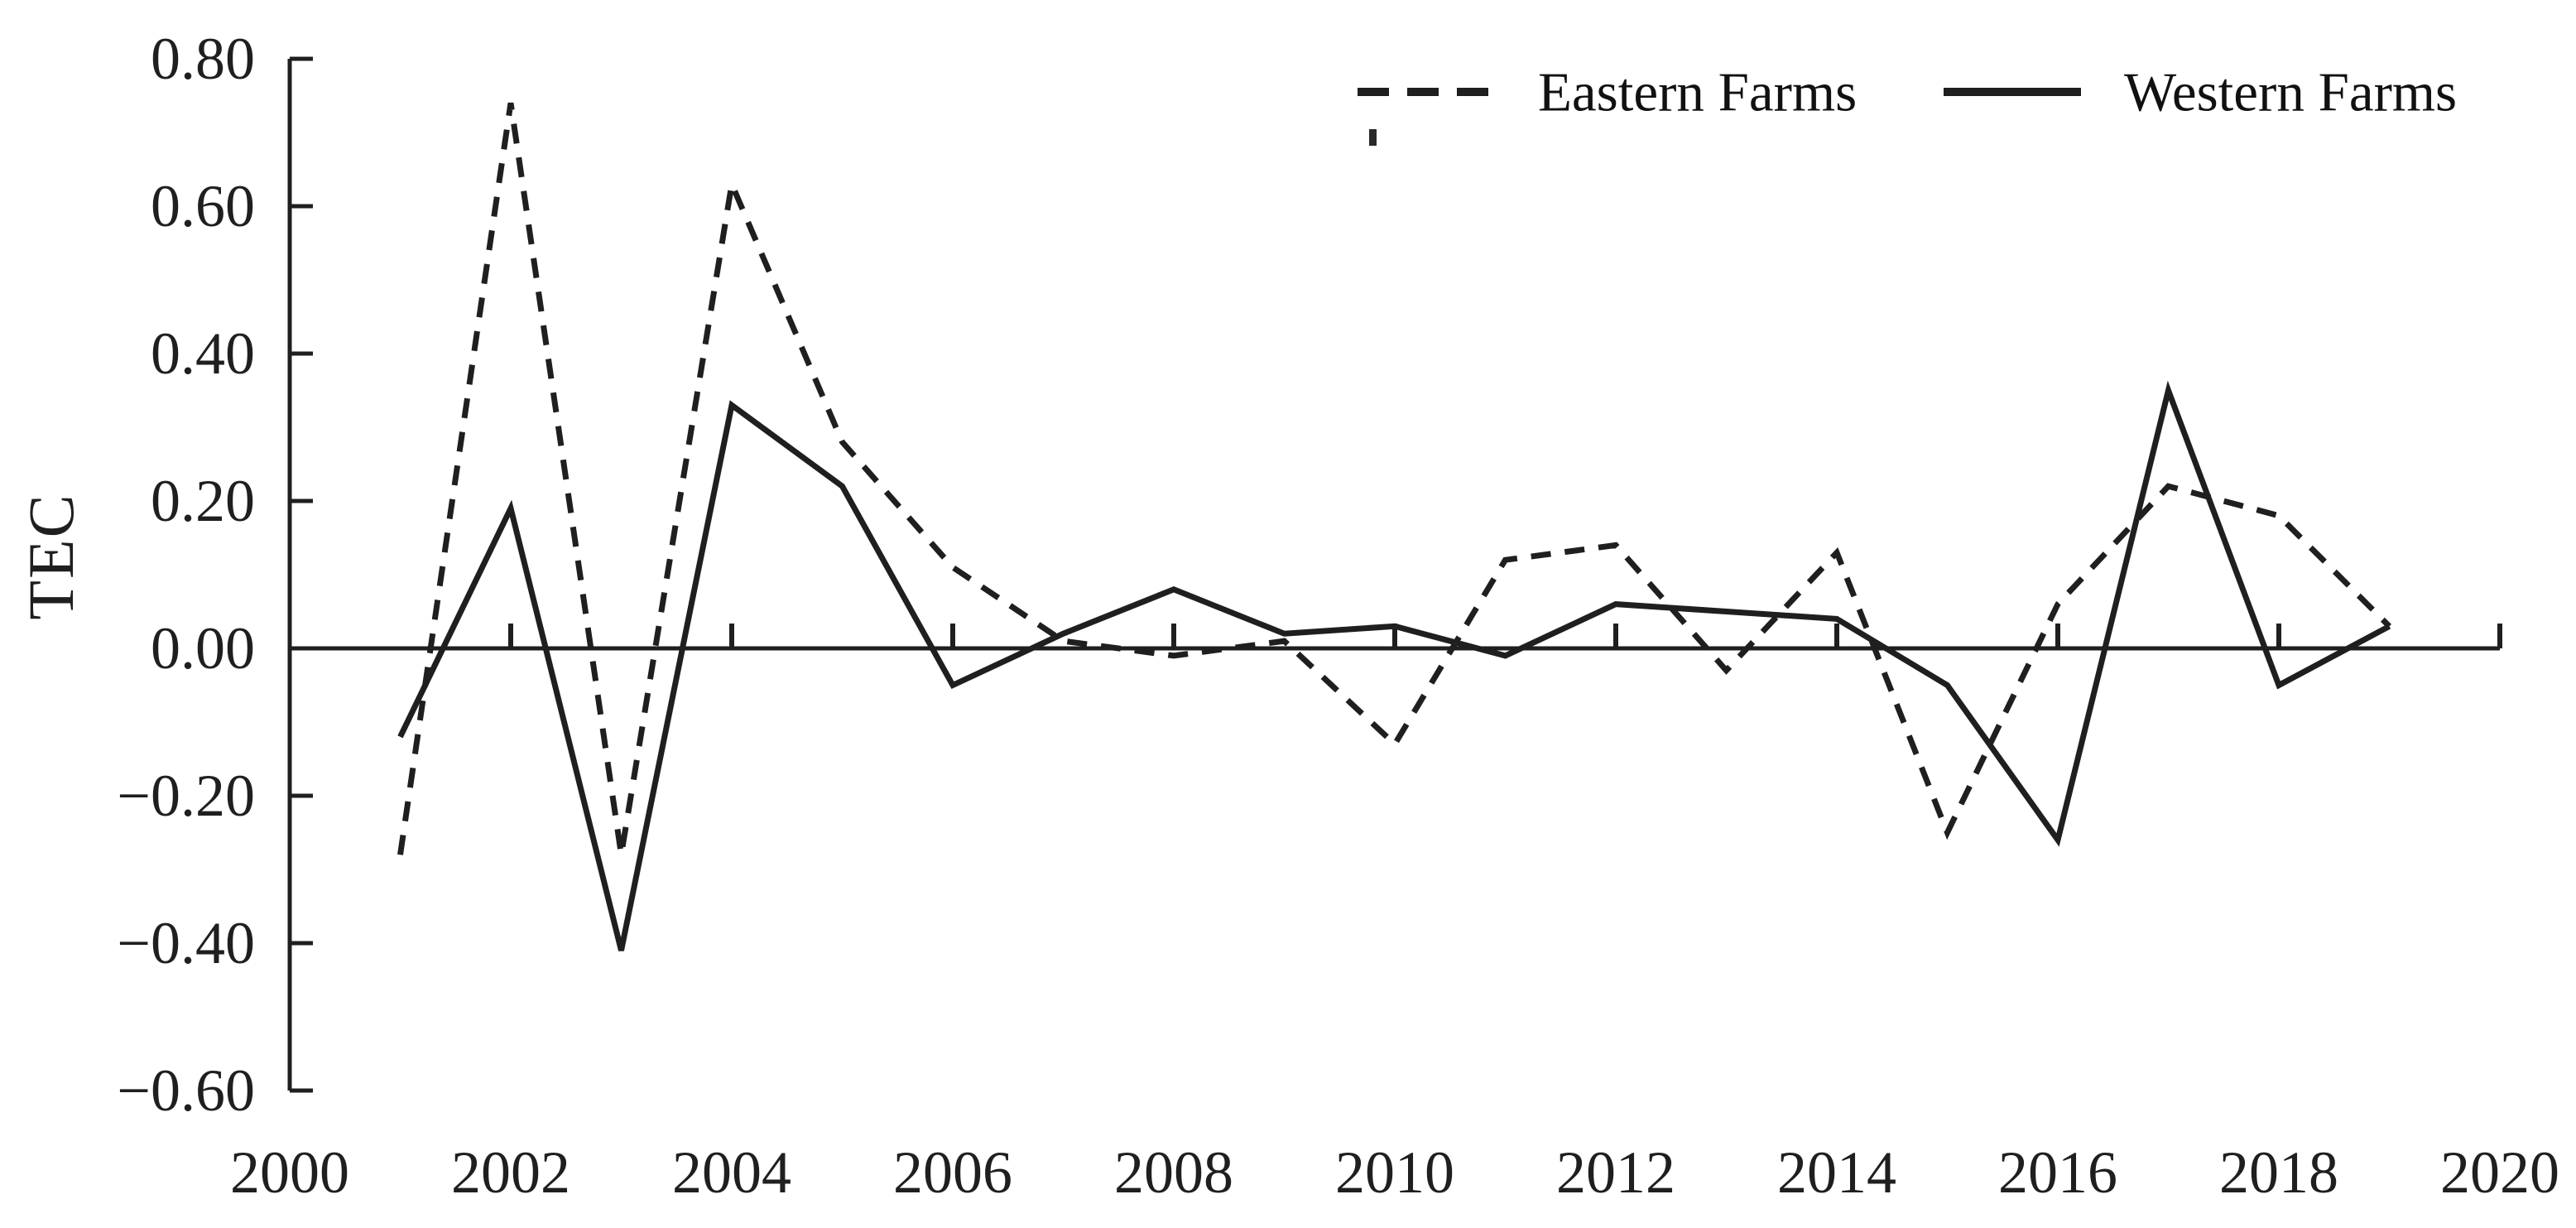 This screenshot has width=2576, height=1228. Describe the element at coordinates (215, 575) in the screenshot. I see `y-axis: 0.80 0.60 0.40 0.20 0.00 −0.20 −0.40 −0.60` at that location.